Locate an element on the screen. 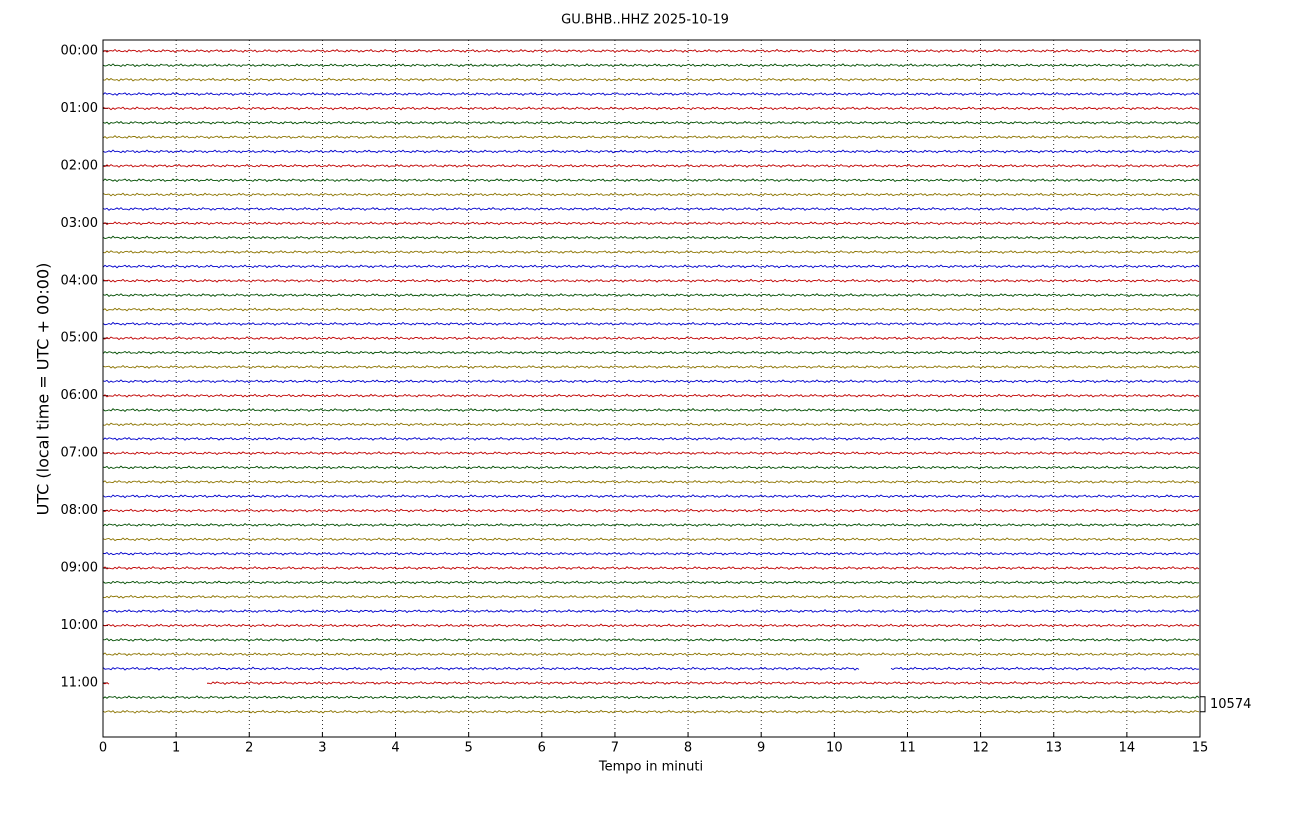  x-axis-label: Tempo in minuti is located at coordinates (650, 767).